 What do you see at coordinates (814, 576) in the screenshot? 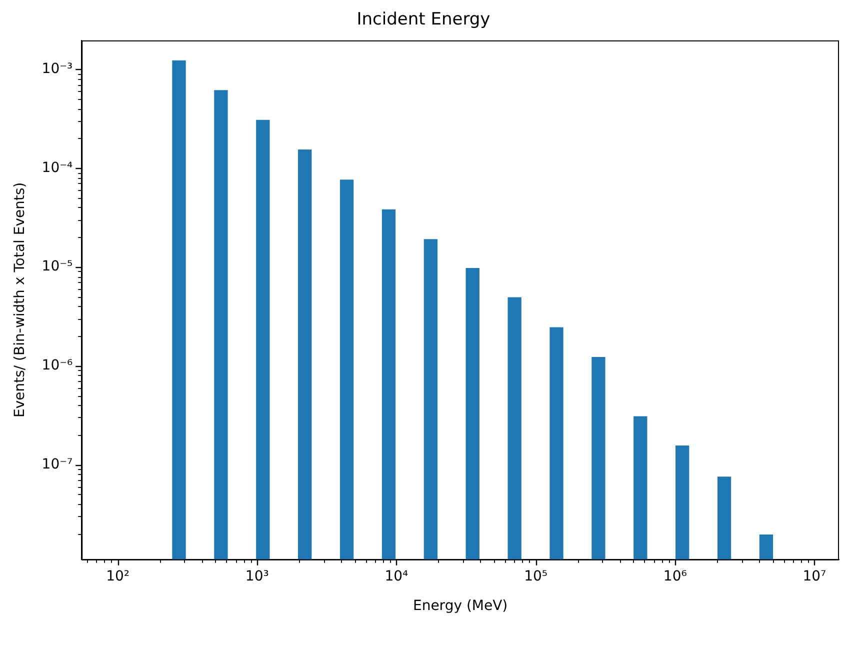
I see `x-tick-label: 10⁷` at bounding box center [814, 576].